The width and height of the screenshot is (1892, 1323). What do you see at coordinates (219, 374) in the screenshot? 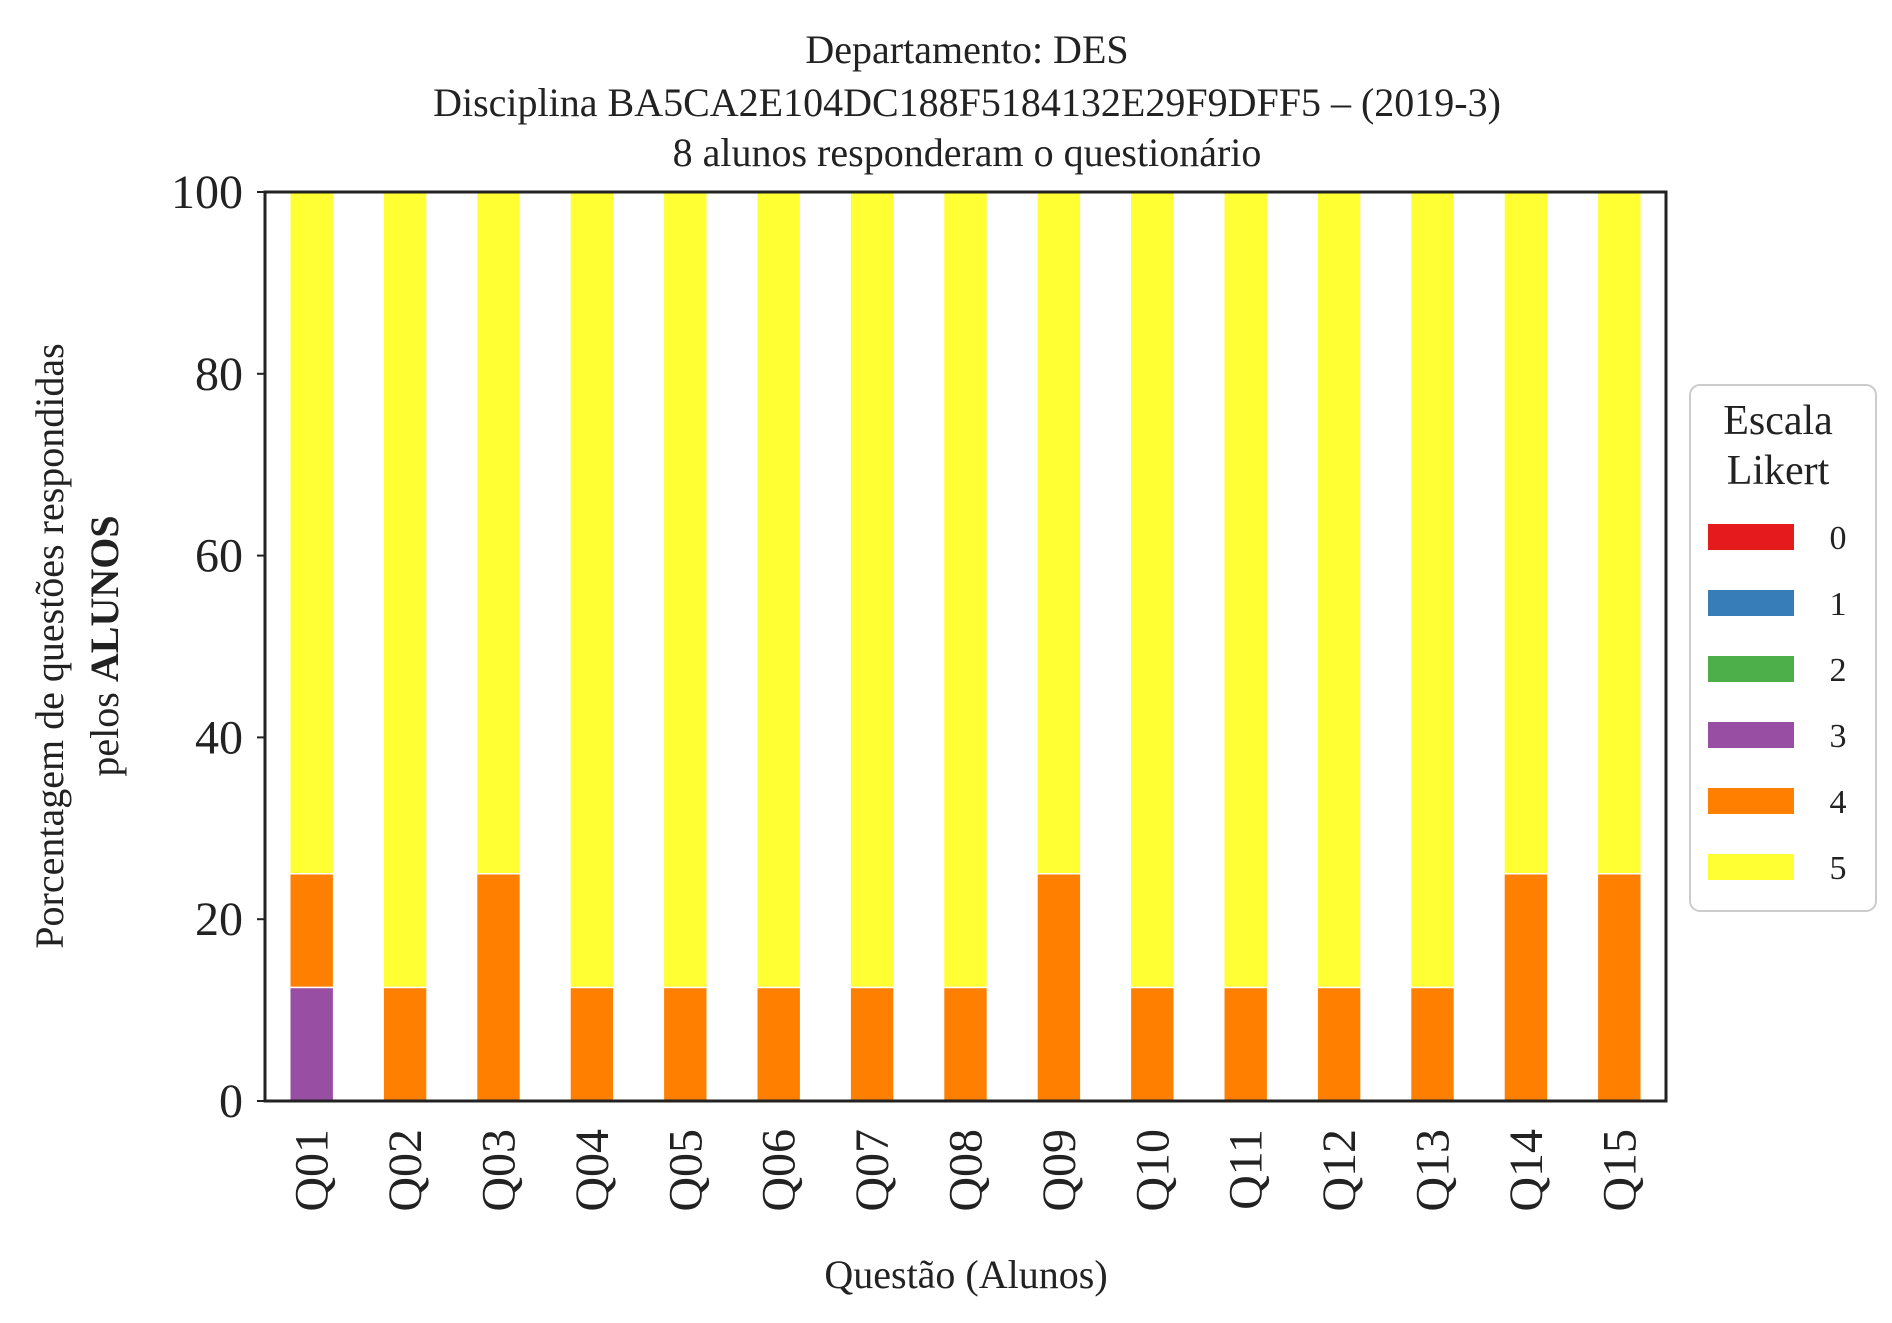
I see `y-tick-label-80: 80` at bounding box center [219, 374].